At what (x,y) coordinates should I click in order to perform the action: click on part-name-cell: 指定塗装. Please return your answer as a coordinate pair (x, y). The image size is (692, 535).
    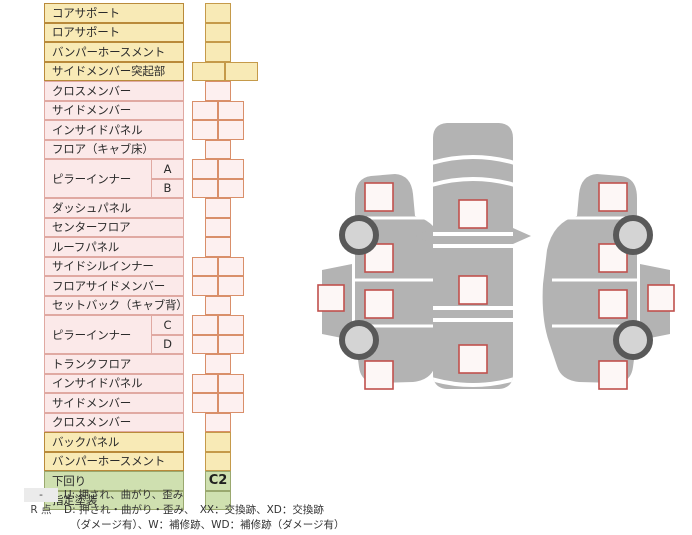
    Looking at the image, I should click on (114, 500).